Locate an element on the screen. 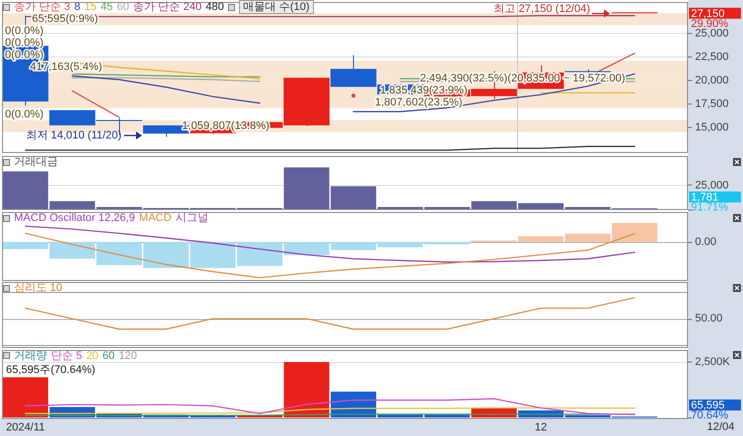 The height and width of the screenshot is (436, 743). x-tick-label: 2024/11 is located at coordinates (25, 428).